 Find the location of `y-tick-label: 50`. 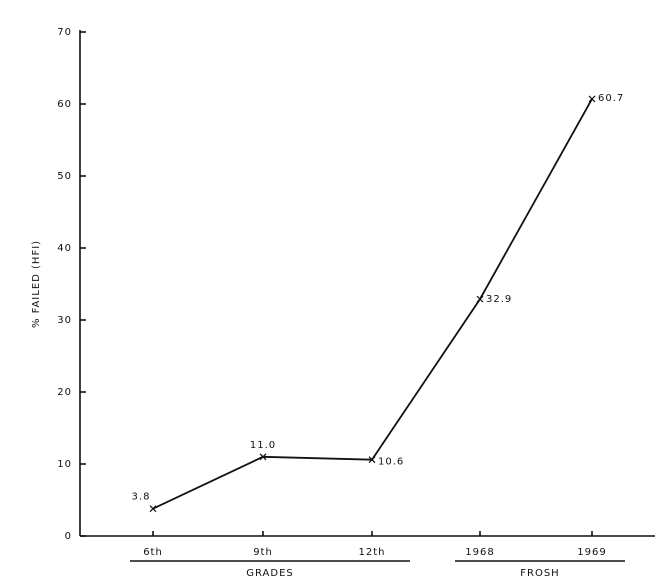

y-tick-label: 50 is located at coordinates (64, 176).